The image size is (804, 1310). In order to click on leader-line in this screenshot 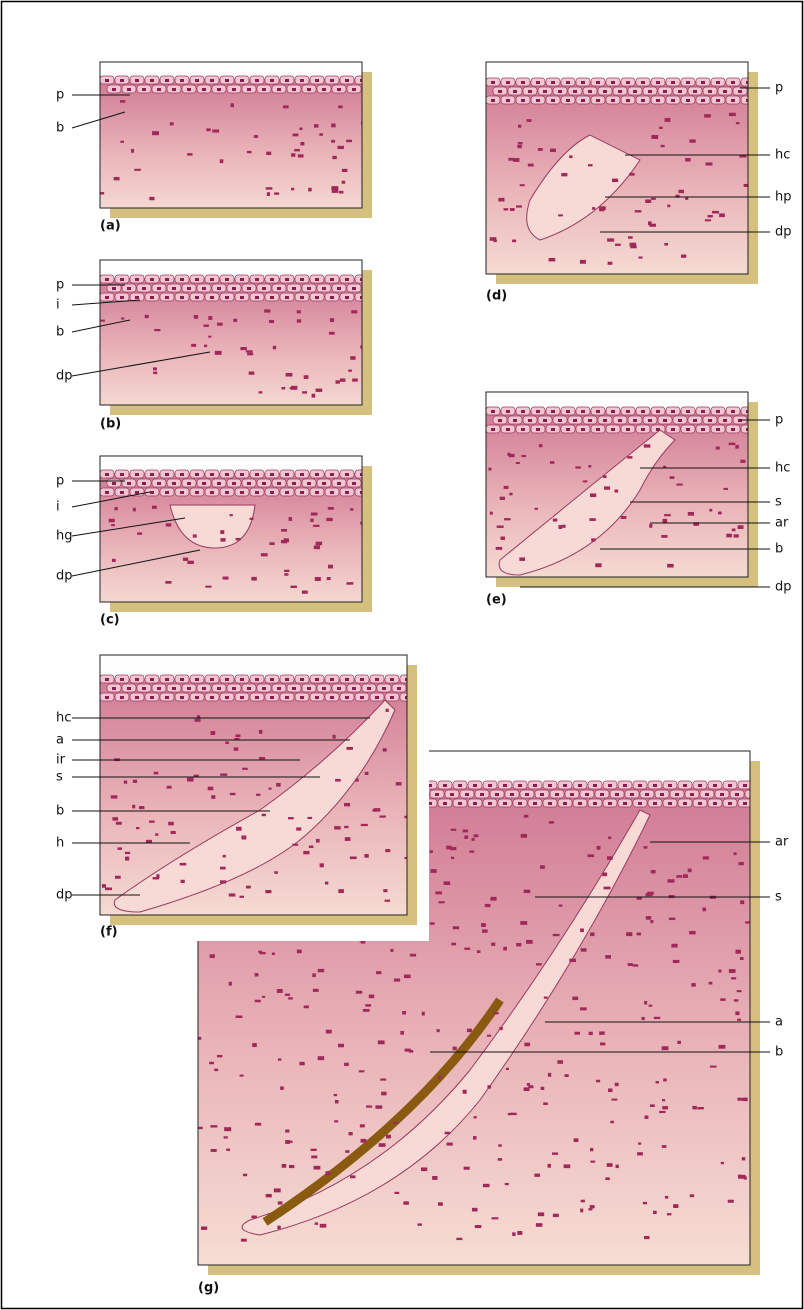, I will do `click(98, 120)`.